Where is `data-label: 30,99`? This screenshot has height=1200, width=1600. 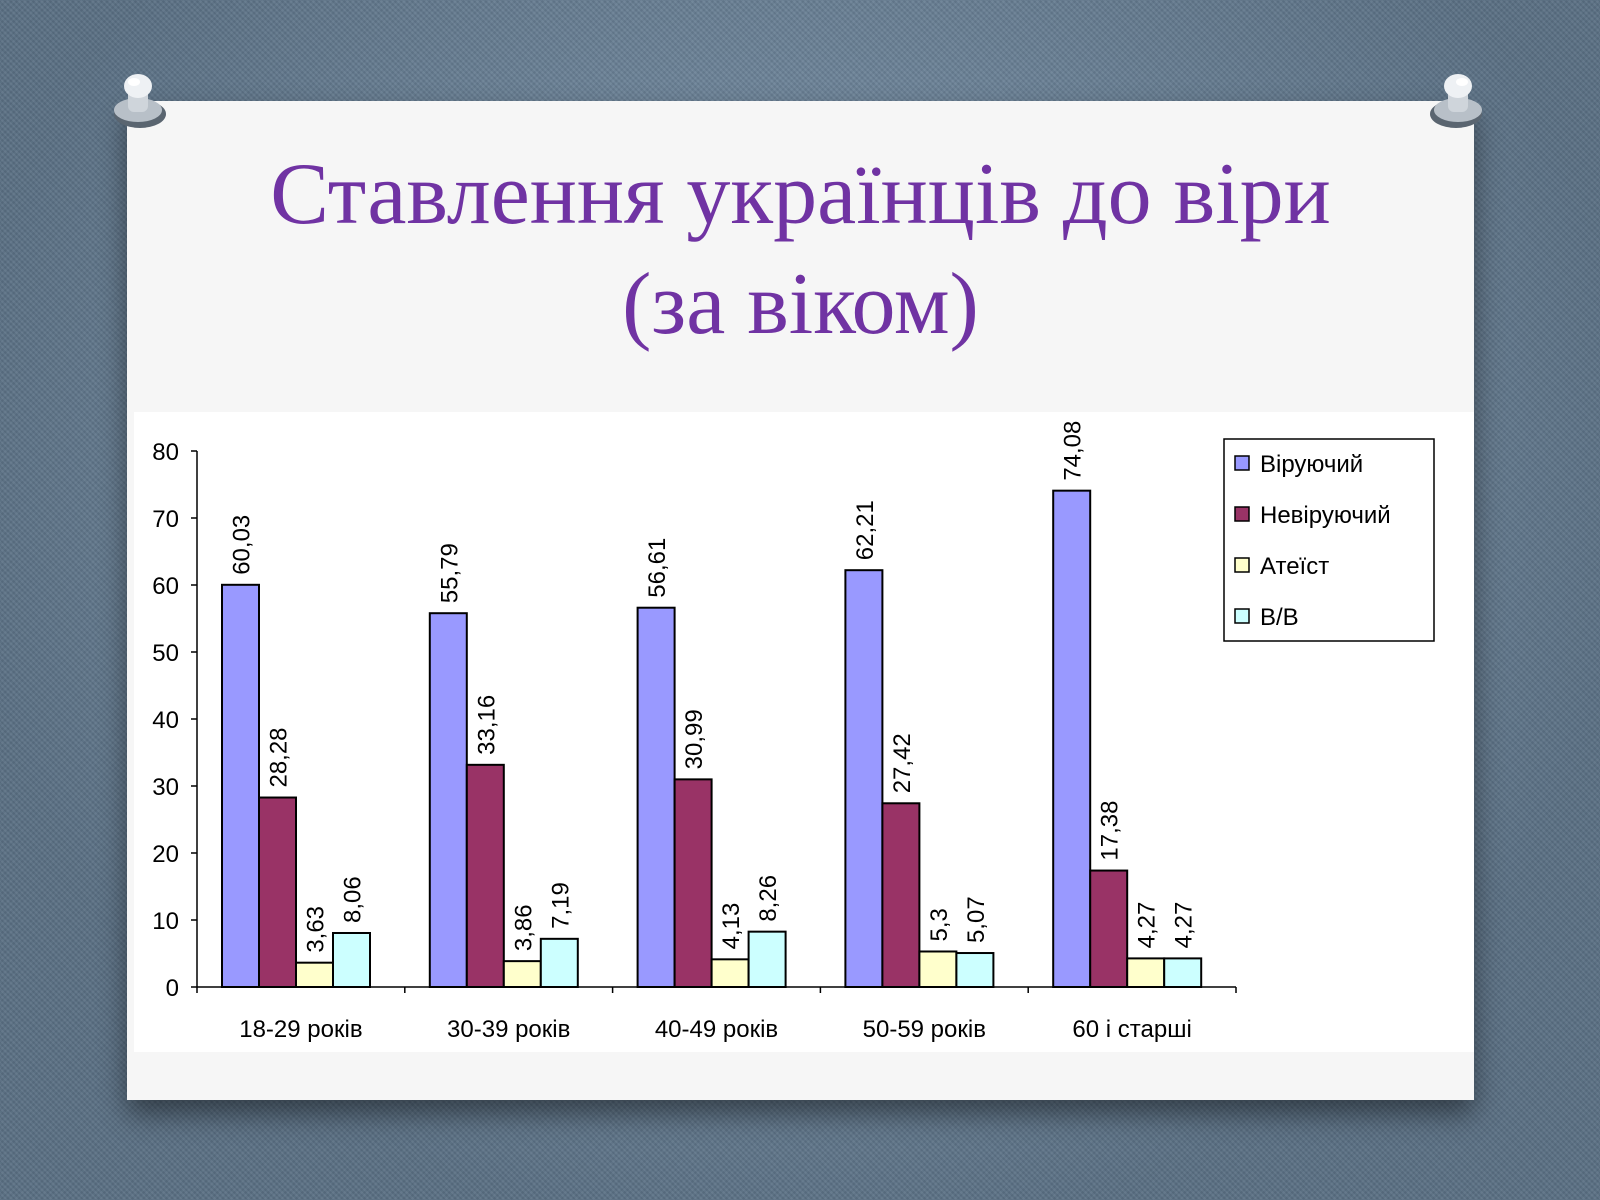
data-label: 30,99 is located at coordinates (694, 739).